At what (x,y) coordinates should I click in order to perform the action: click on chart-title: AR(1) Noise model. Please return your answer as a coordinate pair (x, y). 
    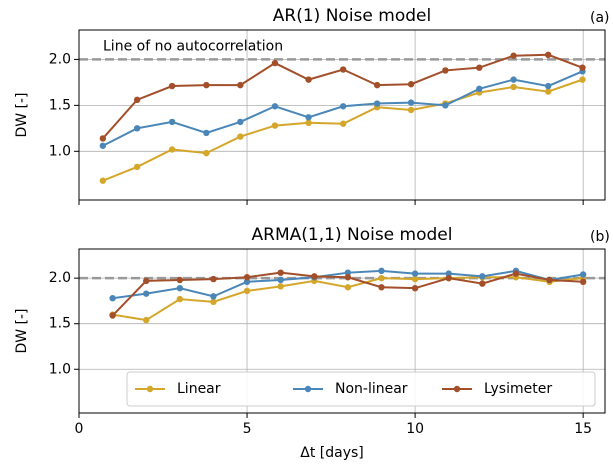
    Looking at the image, I should click on (352, 16).